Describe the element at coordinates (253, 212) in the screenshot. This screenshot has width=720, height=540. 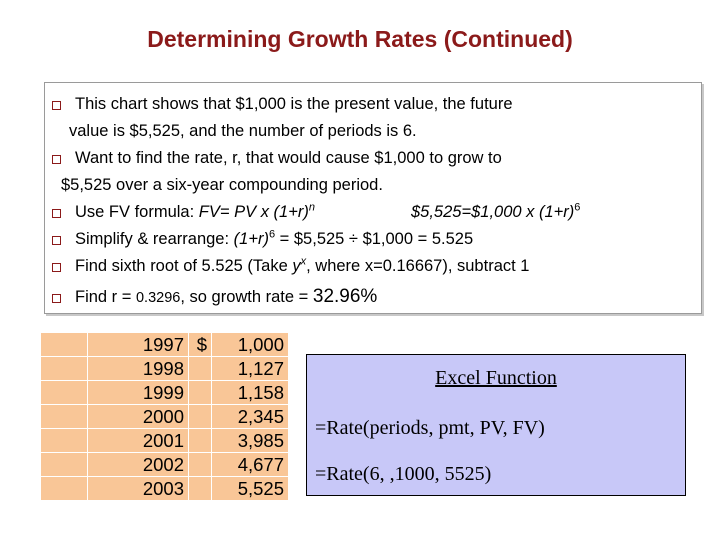
I see `fv-formula: FV= PV x (1+r)` at that location.